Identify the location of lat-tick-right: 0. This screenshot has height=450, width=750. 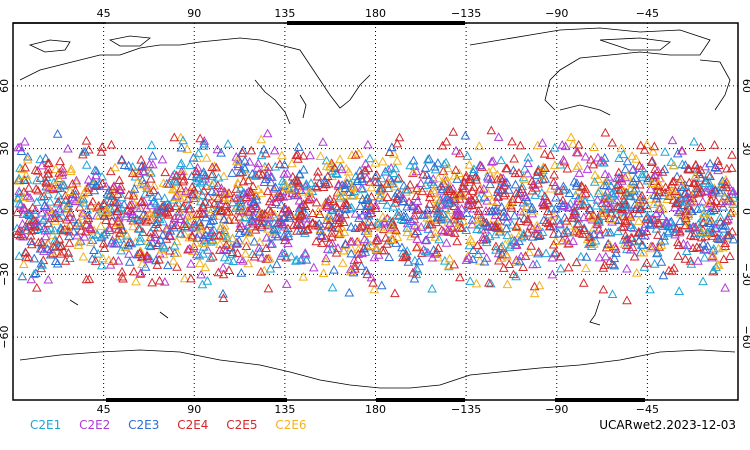
(745, 211).